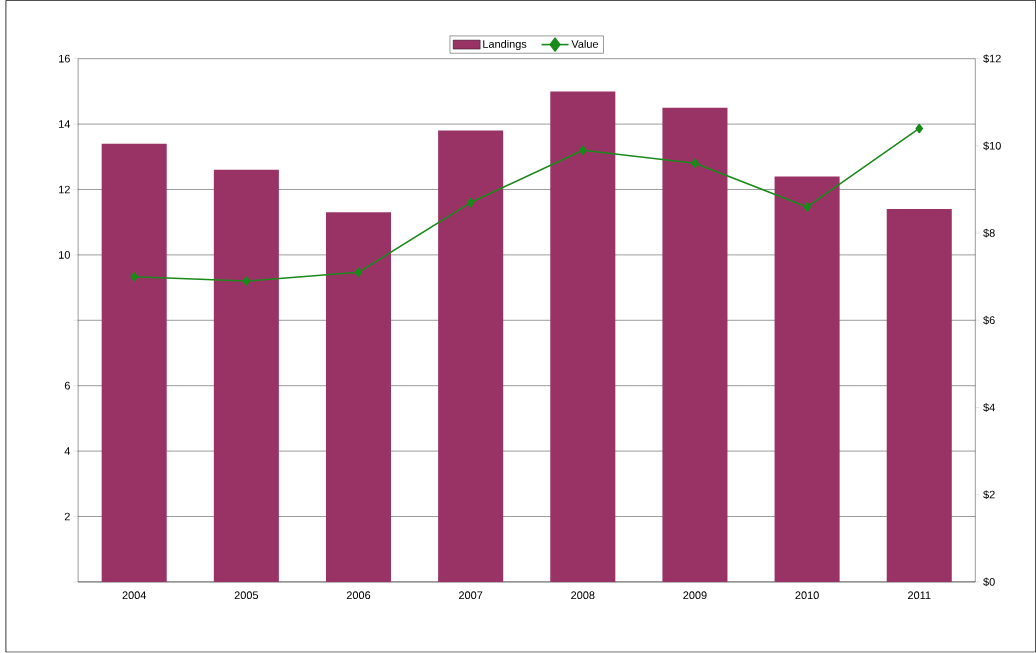 The image size is (1036, 653). Describe the element at coordinates (989, 408) in the screenshot. I see `y2-tick-label: $4` at that location.